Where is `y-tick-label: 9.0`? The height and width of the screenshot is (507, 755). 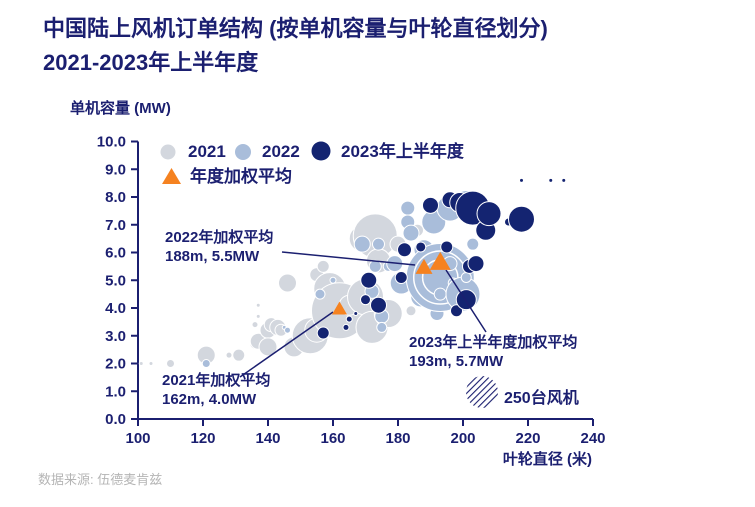
y-tick-label: 9.0 is located at coordinates (115, 169).